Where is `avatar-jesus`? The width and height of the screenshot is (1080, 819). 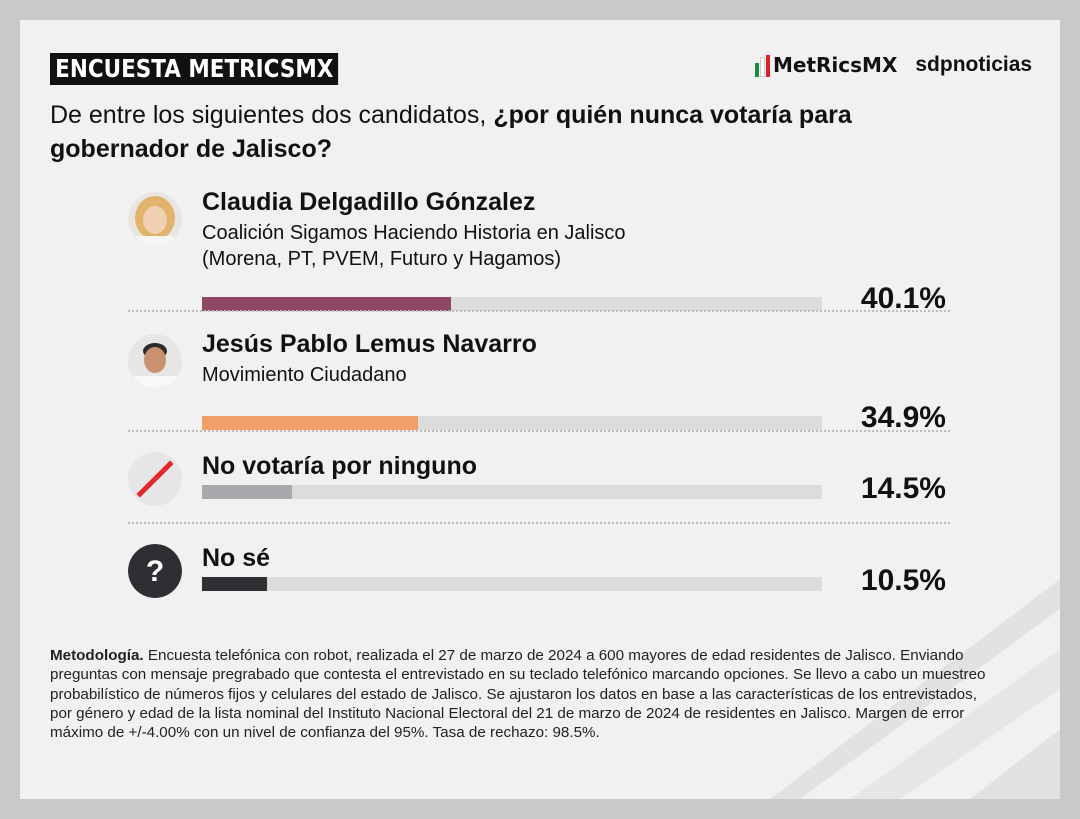
avatar-jesus is located at coordinates (155, 361).